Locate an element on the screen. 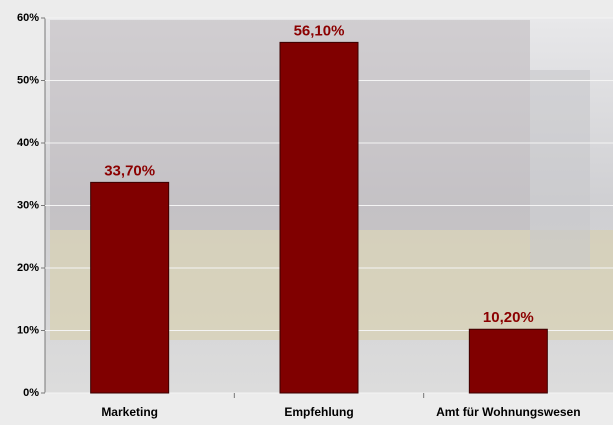 Image resolution: width=613 pixels, height=425 pixels. y-tick-label: 60% is located at coordinates (28, 18).